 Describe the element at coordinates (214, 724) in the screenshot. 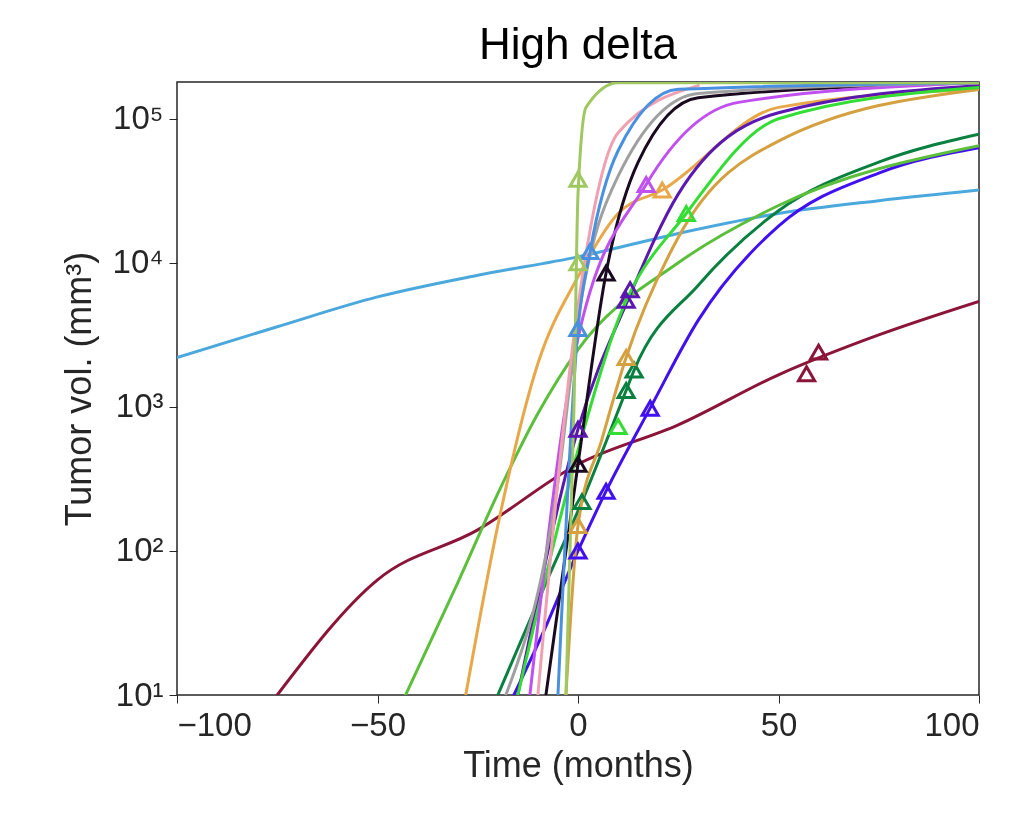

I see `x-tick-label: −100` at that location.